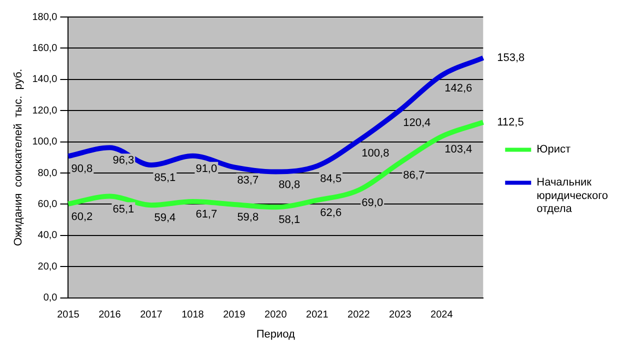 Image resolution: width=630 pixels, height=353 pixels. Describe the element at coordinates (50, 298) in the screenshot. I see `y-tick-label: 0,0` at that location.